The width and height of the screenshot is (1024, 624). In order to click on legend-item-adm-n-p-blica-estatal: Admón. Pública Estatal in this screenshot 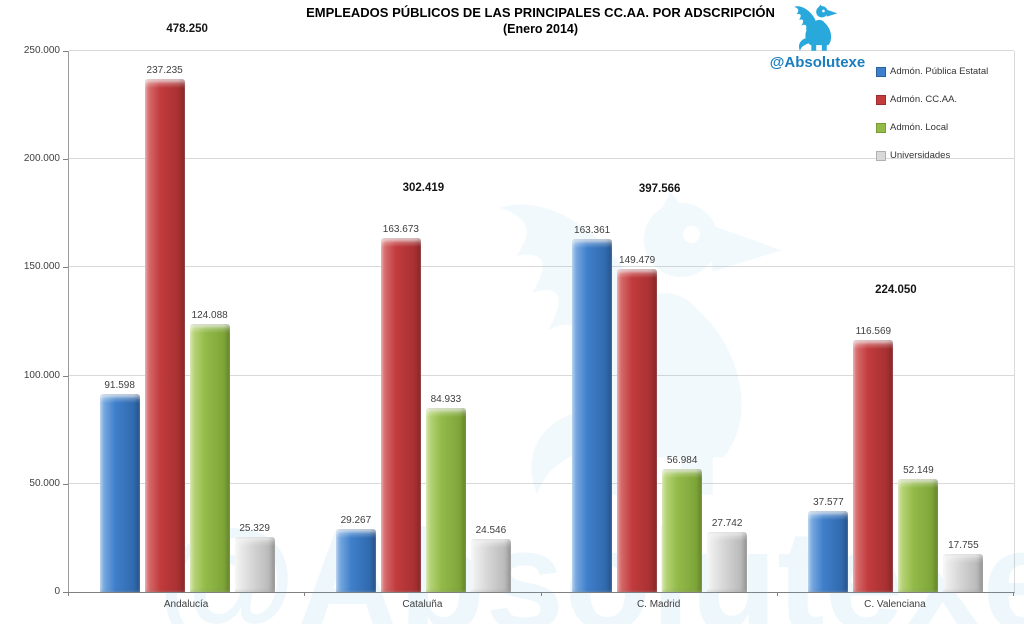, I will do `click(932, 71)`.